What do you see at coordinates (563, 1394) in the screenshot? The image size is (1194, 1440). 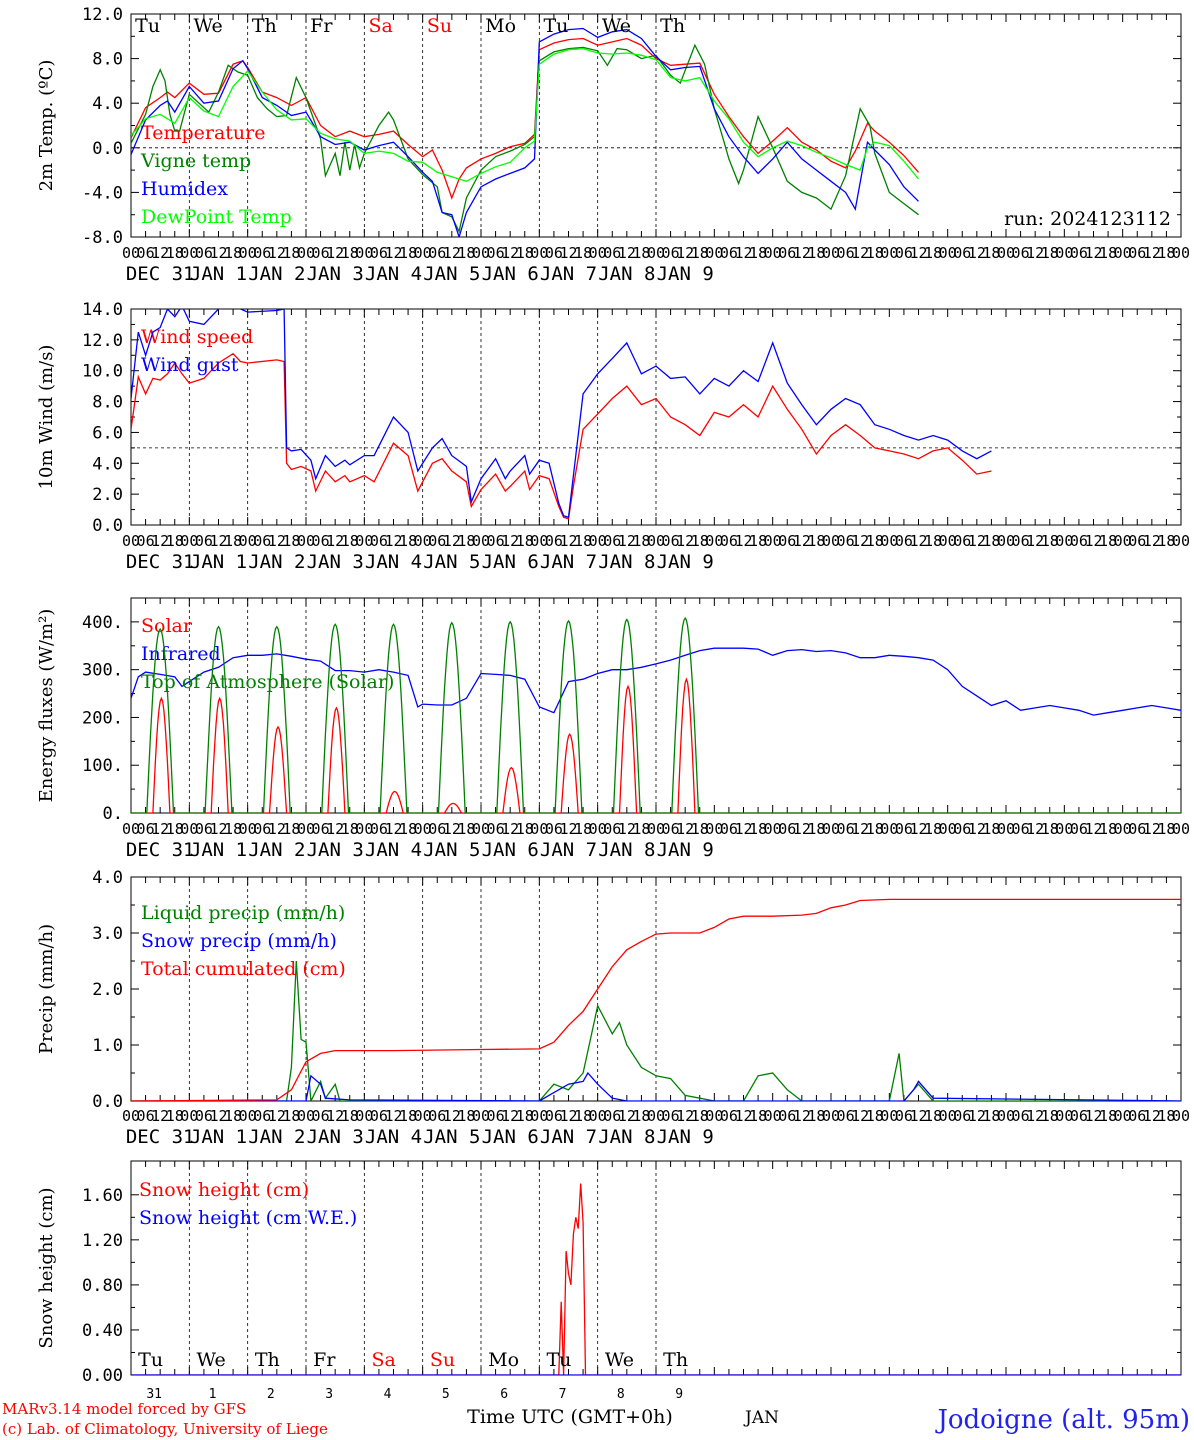 I see `day-number-label: 7` at bounding box center [563, 1394].